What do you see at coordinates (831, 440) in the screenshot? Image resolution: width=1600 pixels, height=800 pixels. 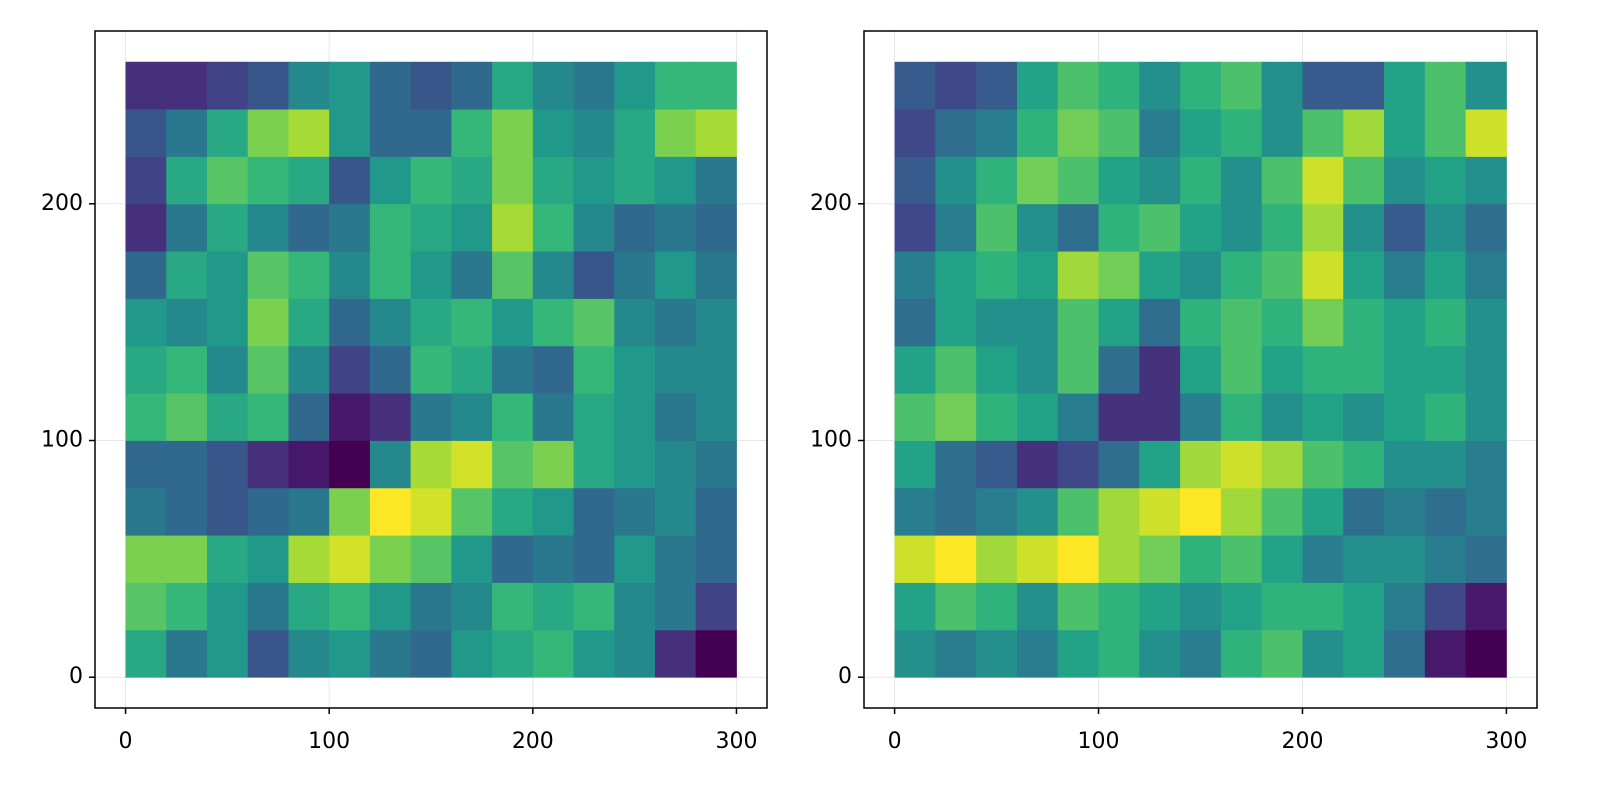 I see `y-tick-label: 100` at bounding box center [831, 440].